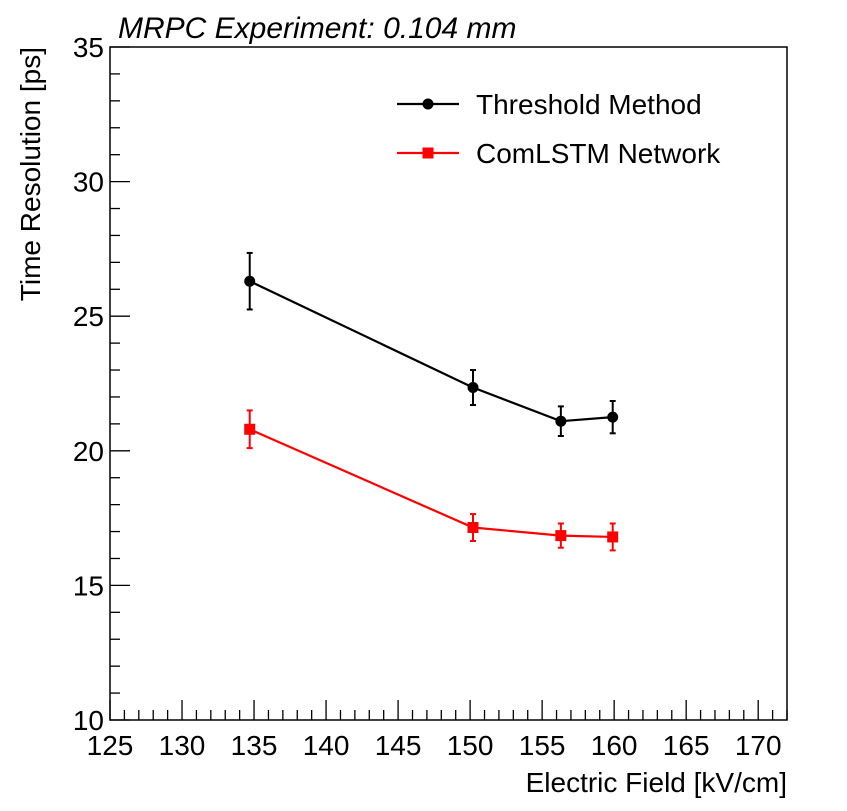 The height and width of the screenshot is (811, 847). What do you see at coordinates (398, 745) in the screenshot?
I see `x-tick-label: 145` at bounding box center [398, 745].